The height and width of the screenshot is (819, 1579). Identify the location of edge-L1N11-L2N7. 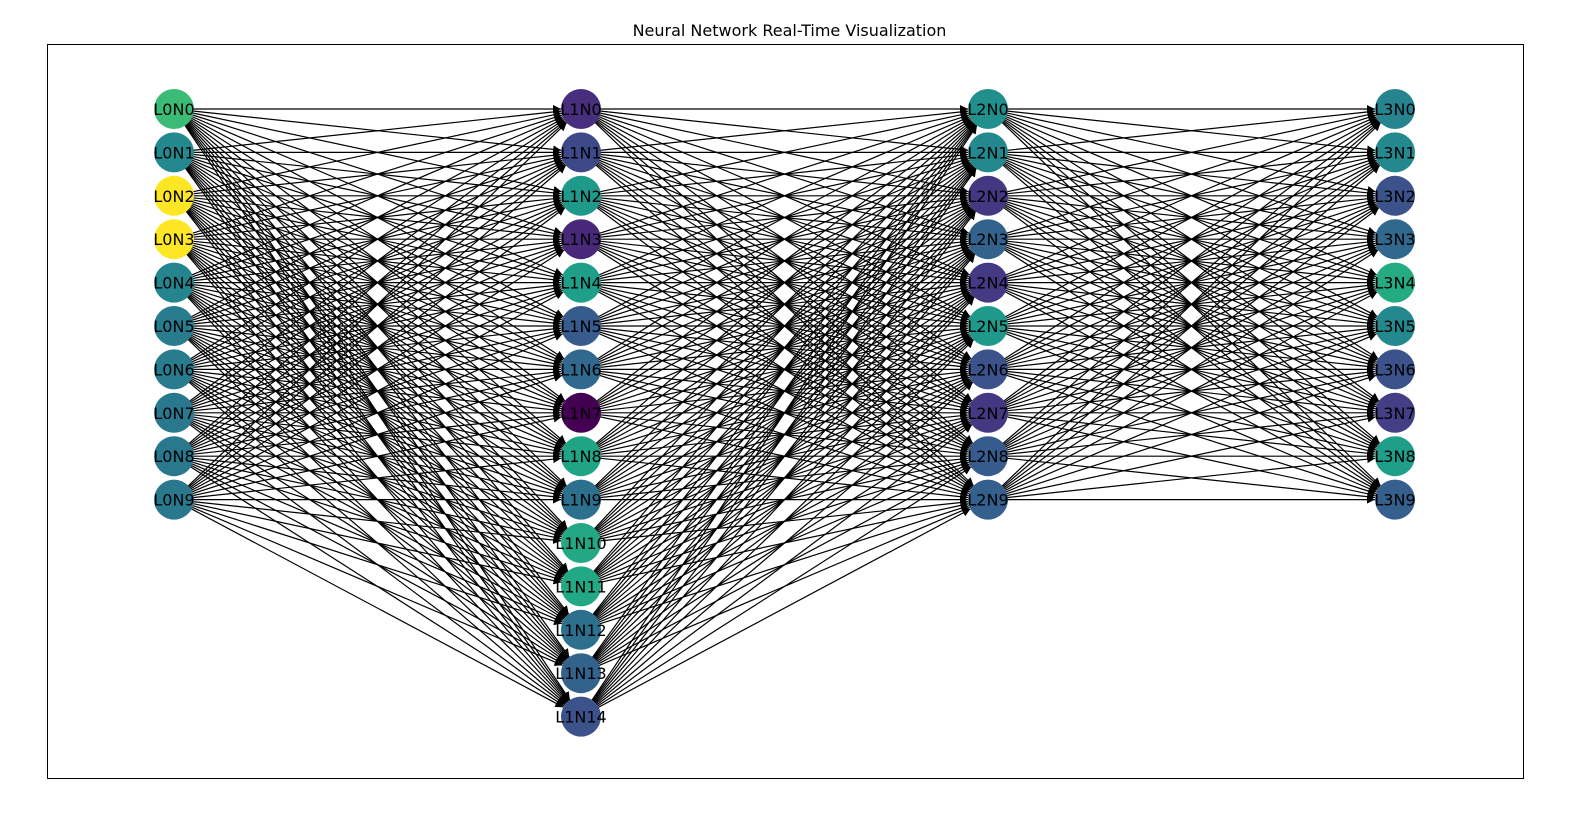
(775, 503).